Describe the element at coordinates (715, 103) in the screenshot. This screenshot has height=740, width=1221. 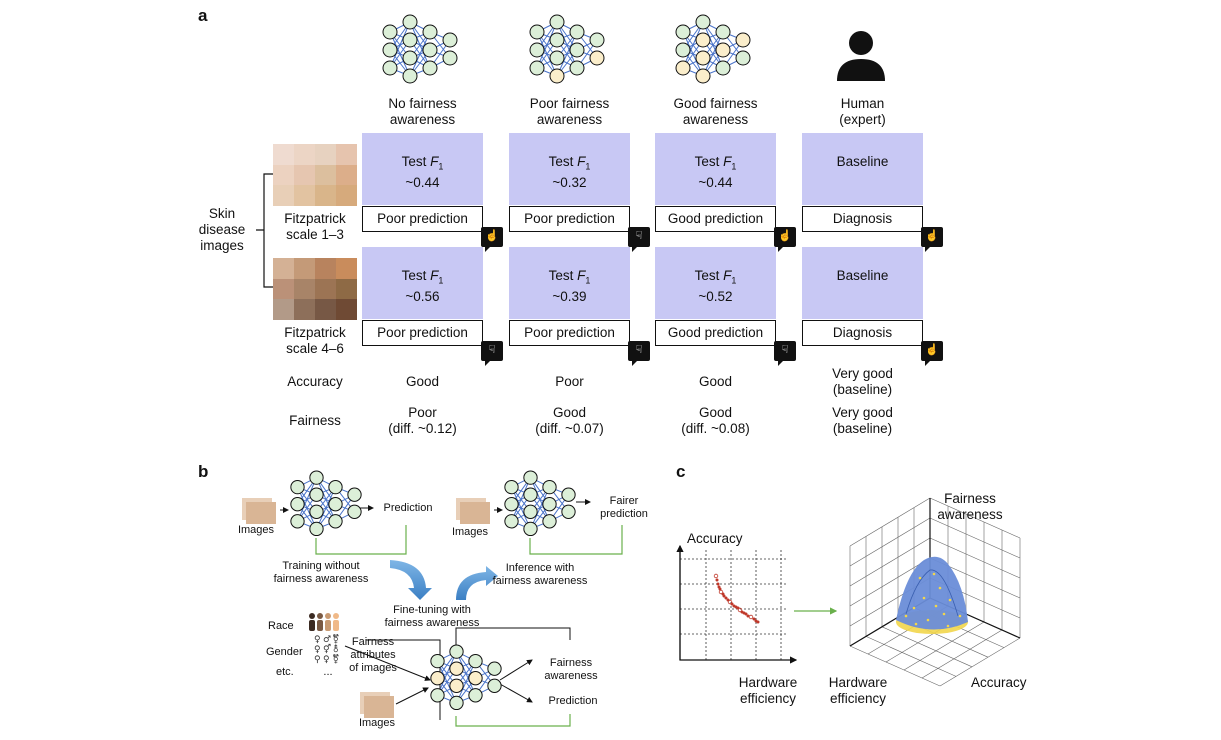
I see `column-title-line: Good fairness` at that location.